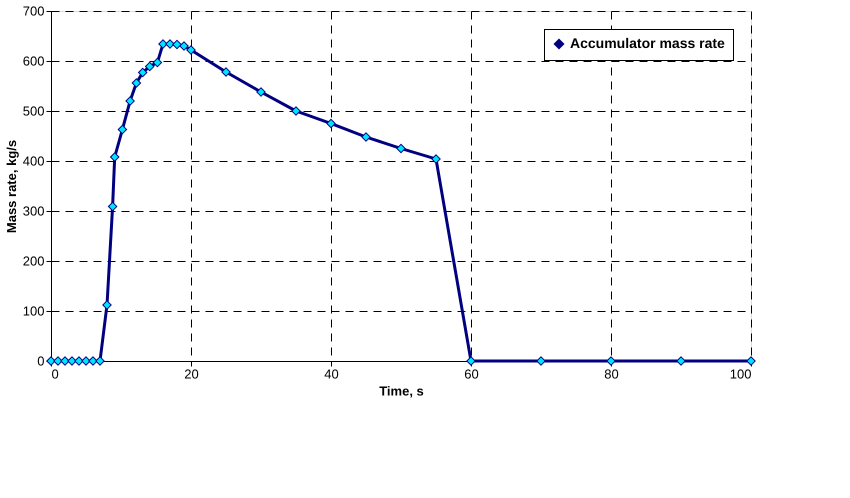 The image size is (850, 498). What do you see at coordinates (33, 311) in the screenshot?
I see `y-tick-label: 100` at bounding box center [33, 311].